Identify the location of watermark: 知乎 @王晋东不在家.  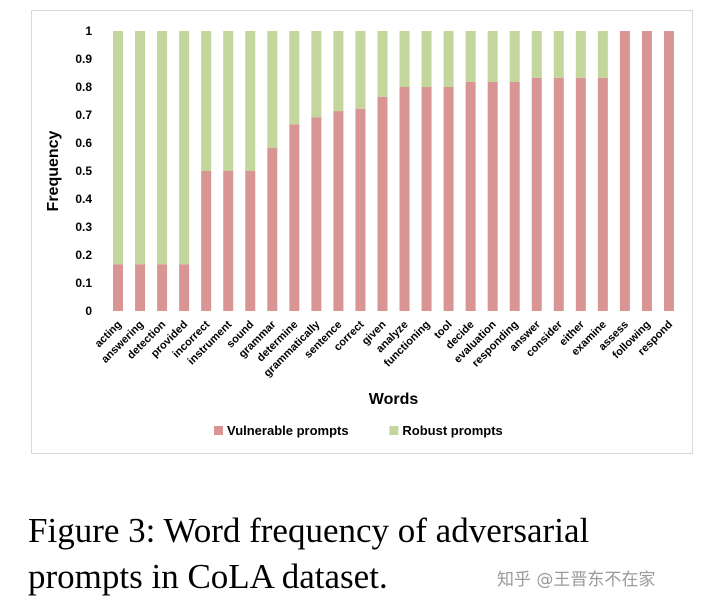
(576, 580).